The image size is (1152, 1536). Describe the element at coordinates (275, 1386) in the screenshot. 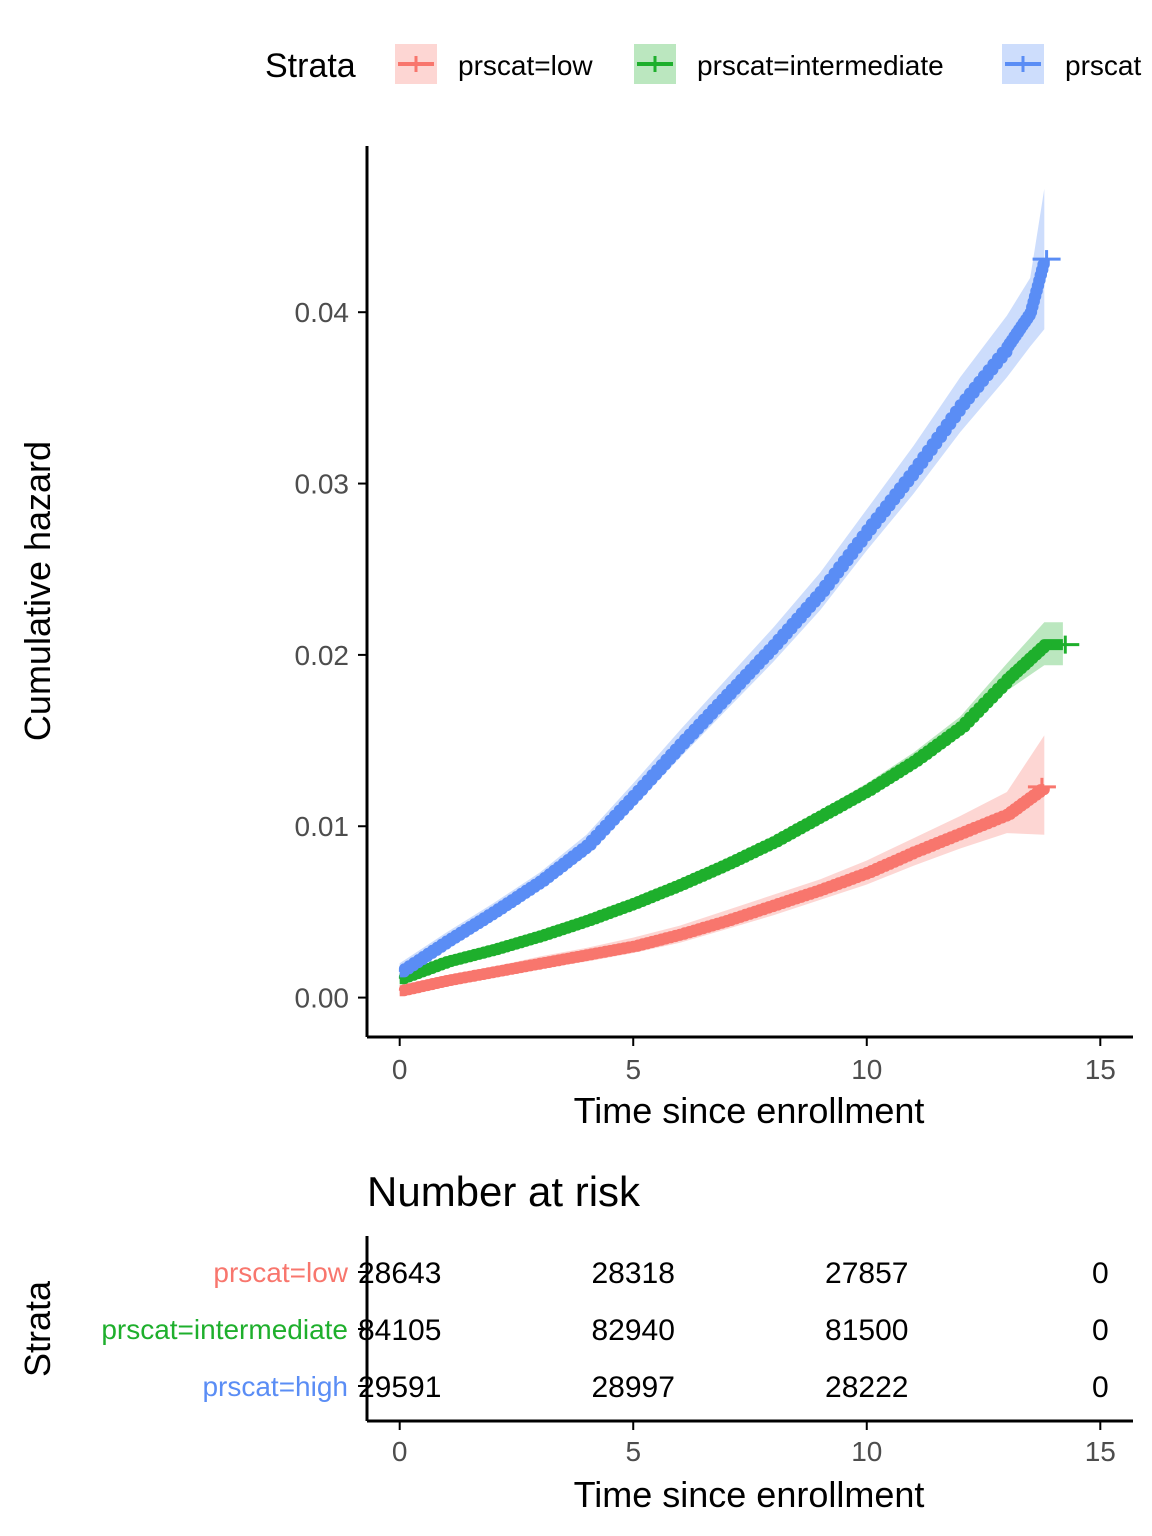

I see `risk-row-label: prscat=high` at that location.